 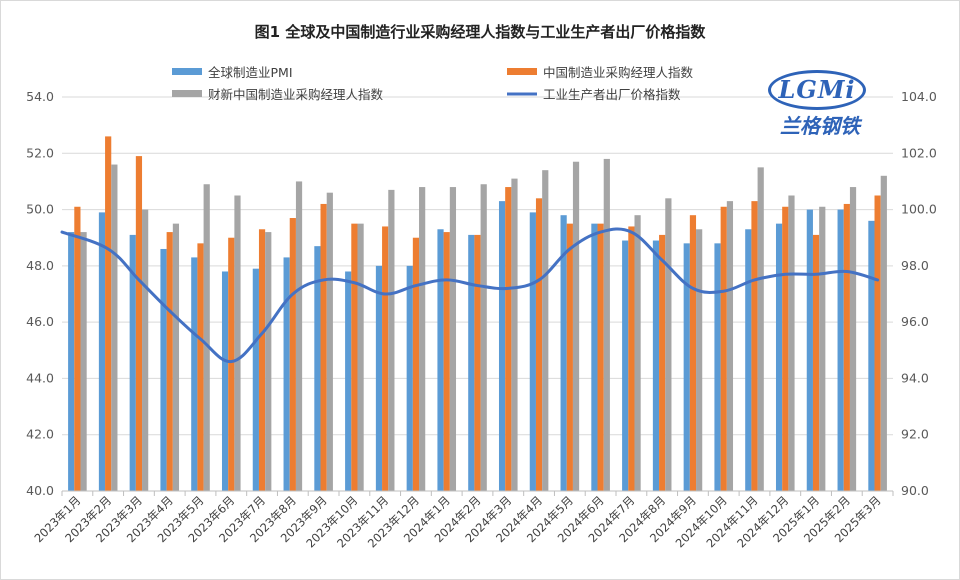 What do you see at coordinates (820, 126) in the screenshot?
I see `logo-subtitle: 兰格钢铁` at bounding box center [820, 126].